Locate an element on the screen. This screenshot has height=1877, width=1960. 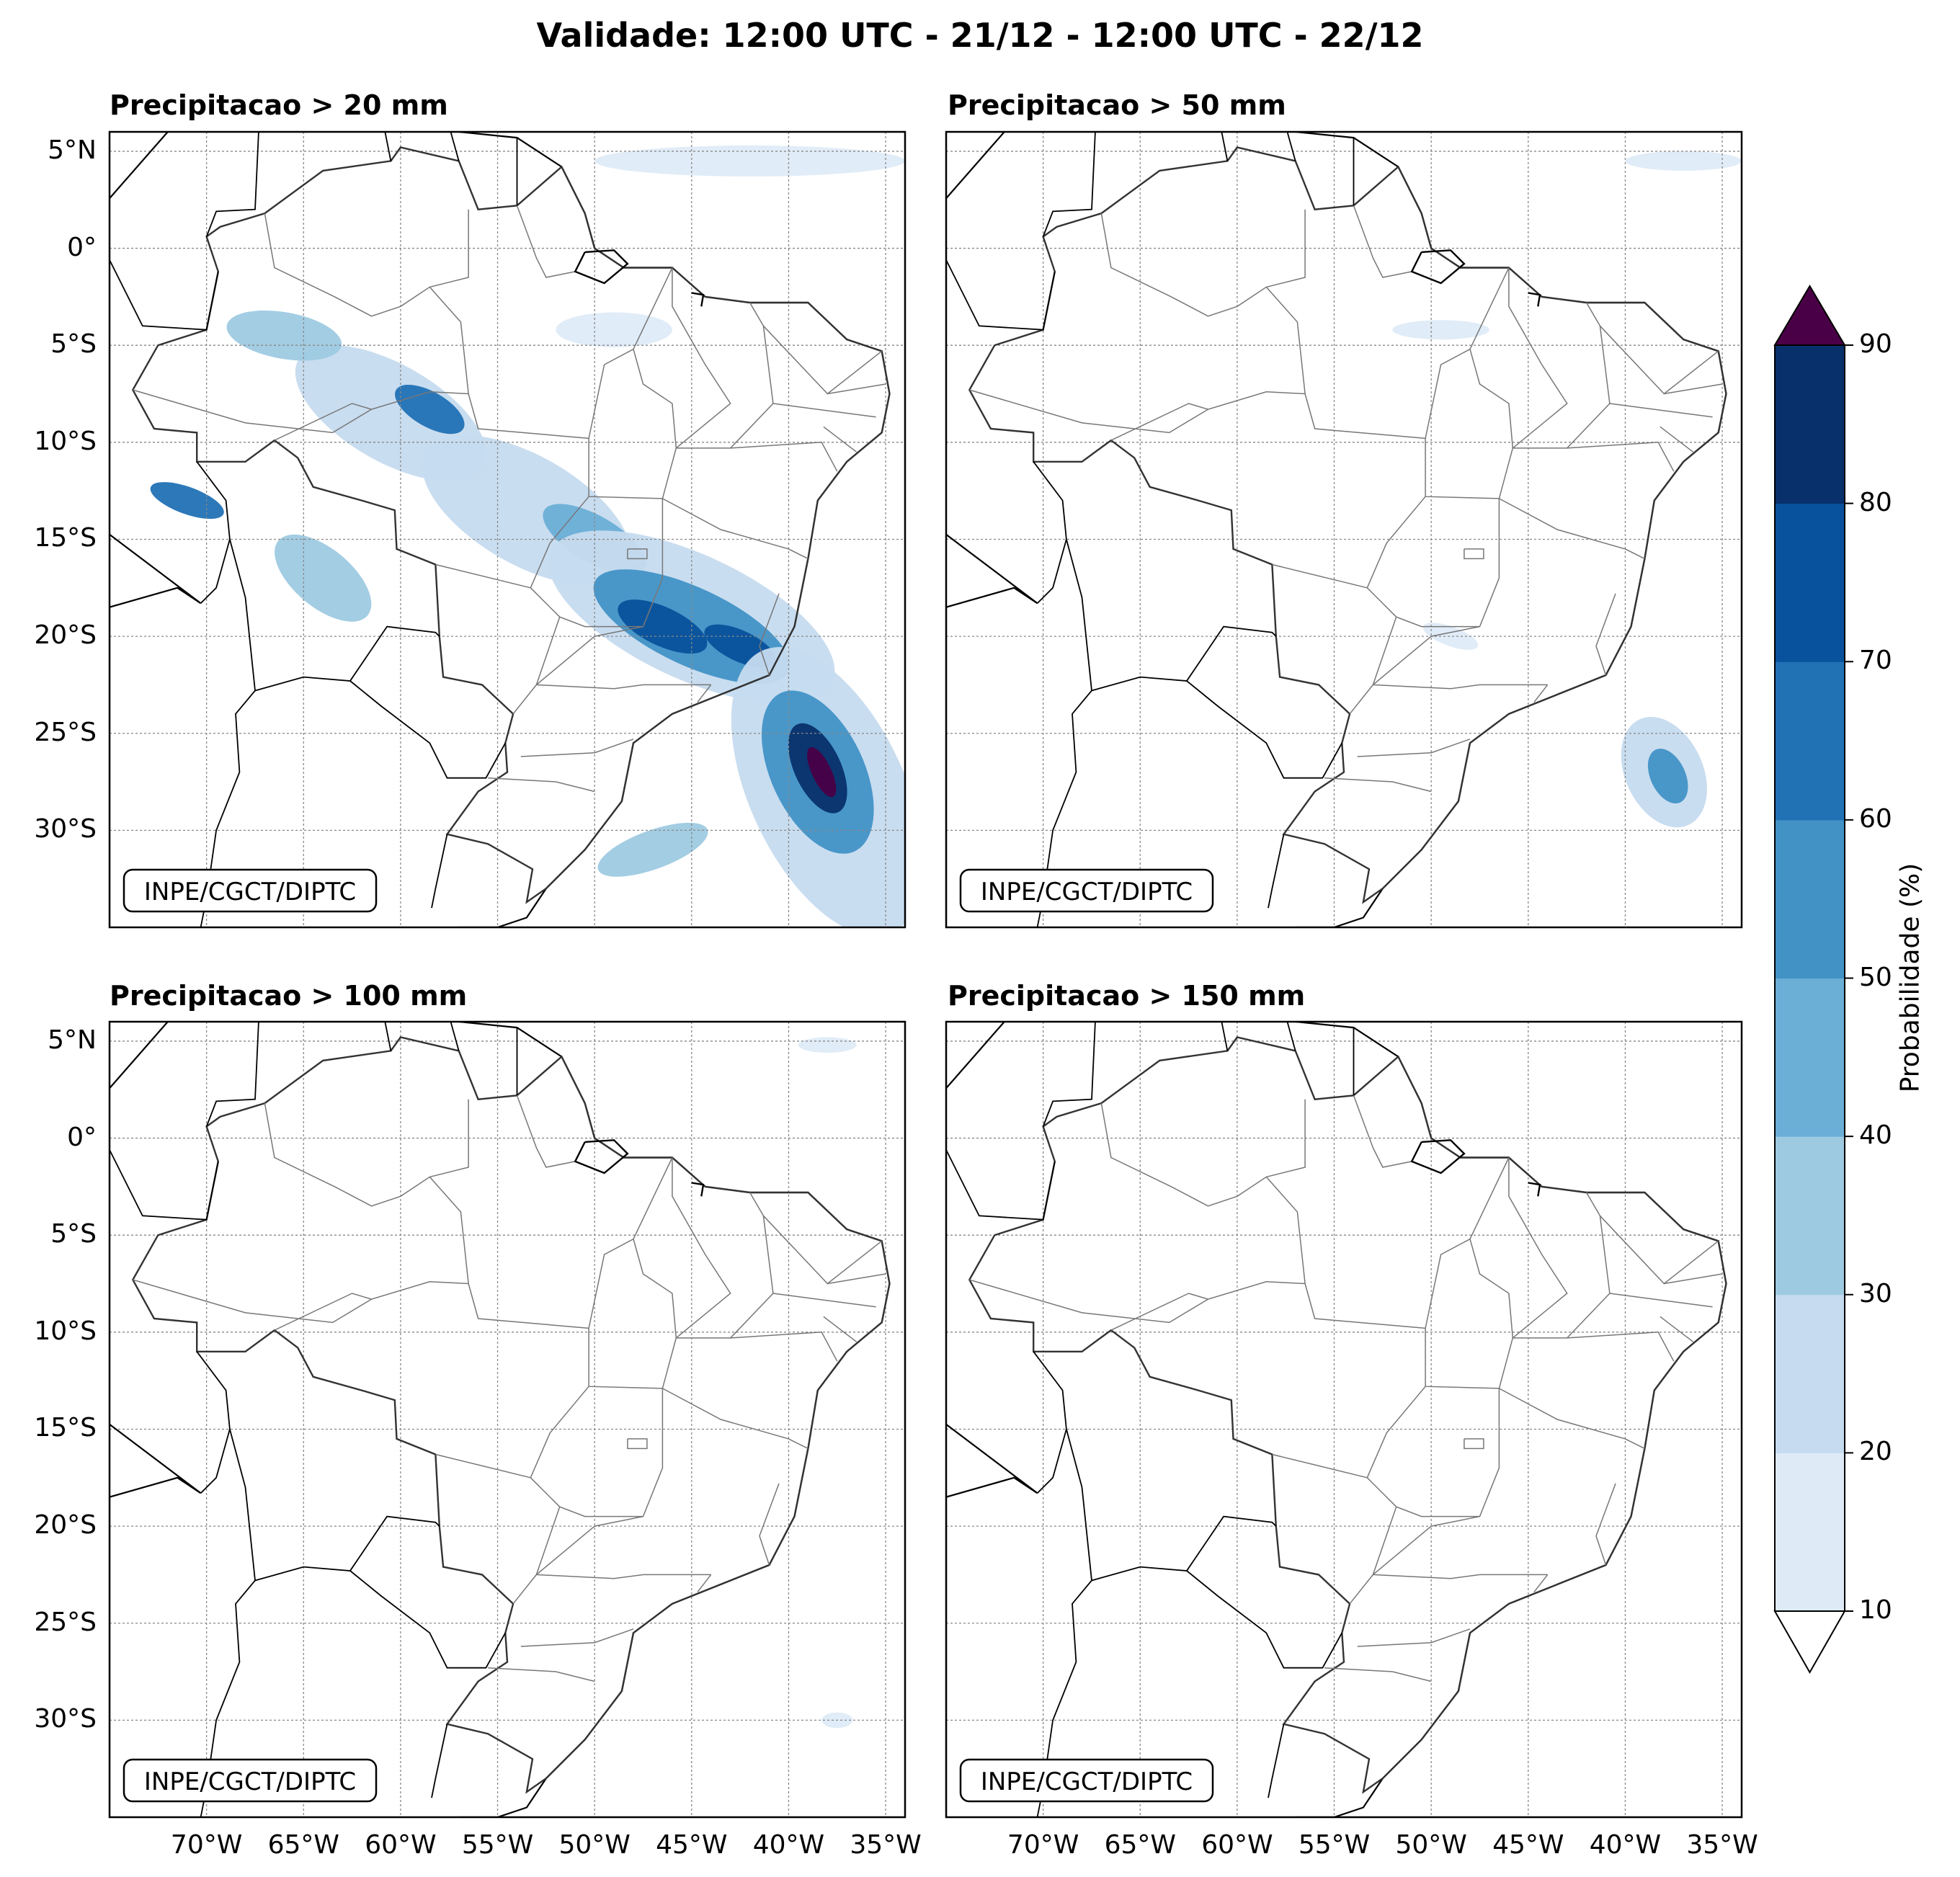
lat-tick-label: 30°S is located at coordinates (65, 829).